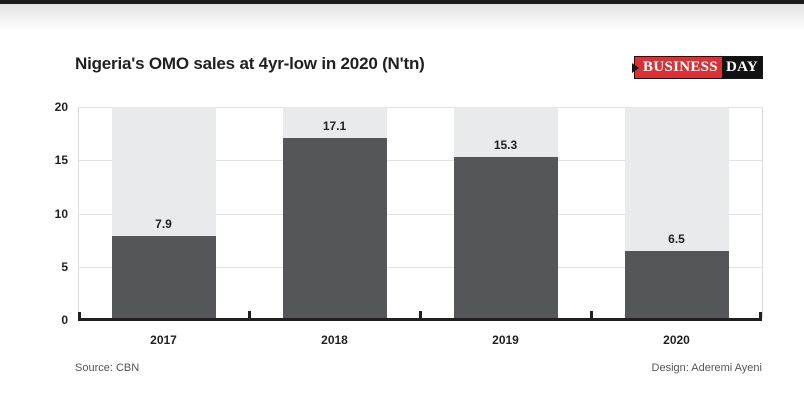  What do you see at coordinates (107, 368) in the screenshot?
I see `source-credit: Source: CBN` at bounding box center [107, 368].